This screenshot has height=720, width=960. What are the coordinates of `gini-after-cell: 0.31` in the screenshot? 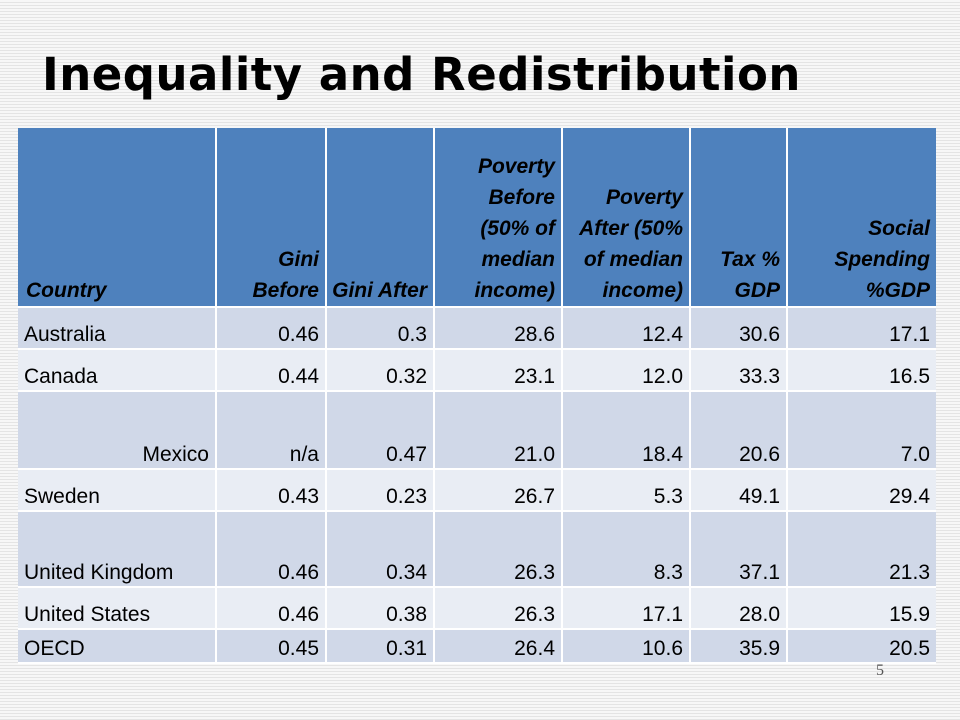 It's located at (379, 647).